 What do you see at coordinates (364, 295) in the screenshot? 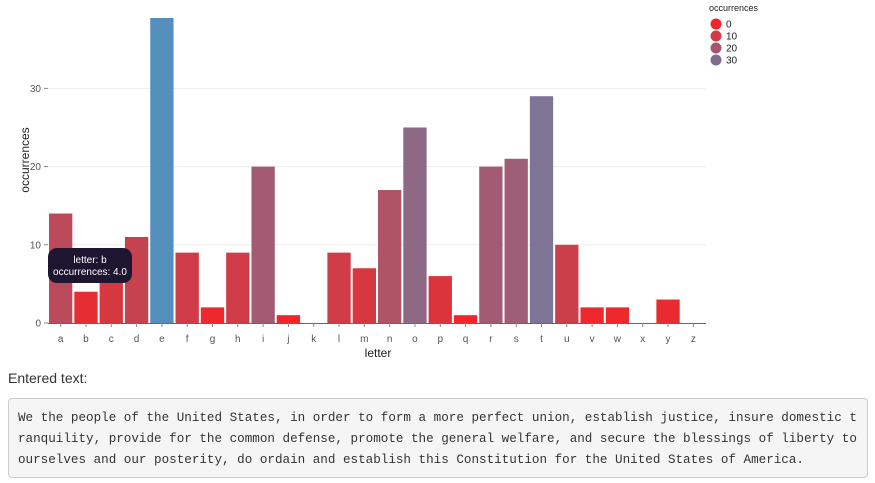
I see `bar-m` at bounding box center [364, 295].